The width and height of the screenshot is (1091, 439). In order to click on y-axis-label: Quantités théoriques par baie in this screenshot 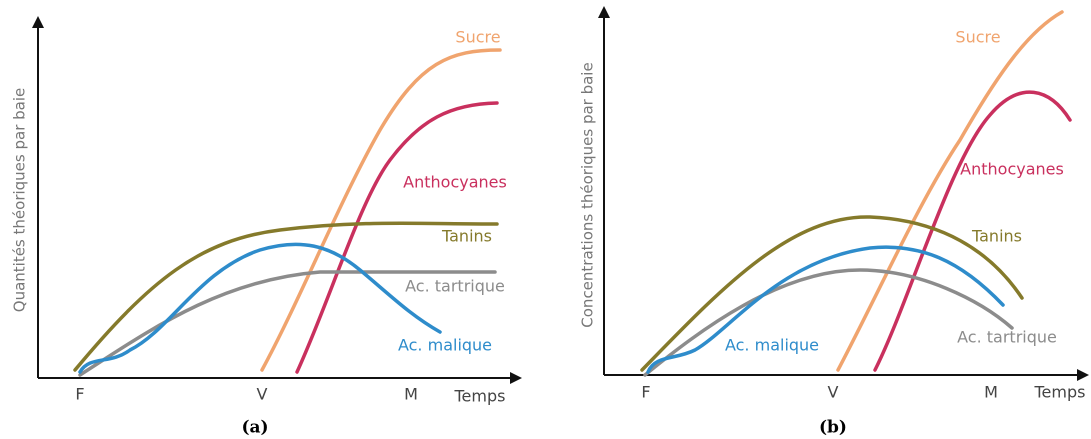, I will do `click(20, 200)`.